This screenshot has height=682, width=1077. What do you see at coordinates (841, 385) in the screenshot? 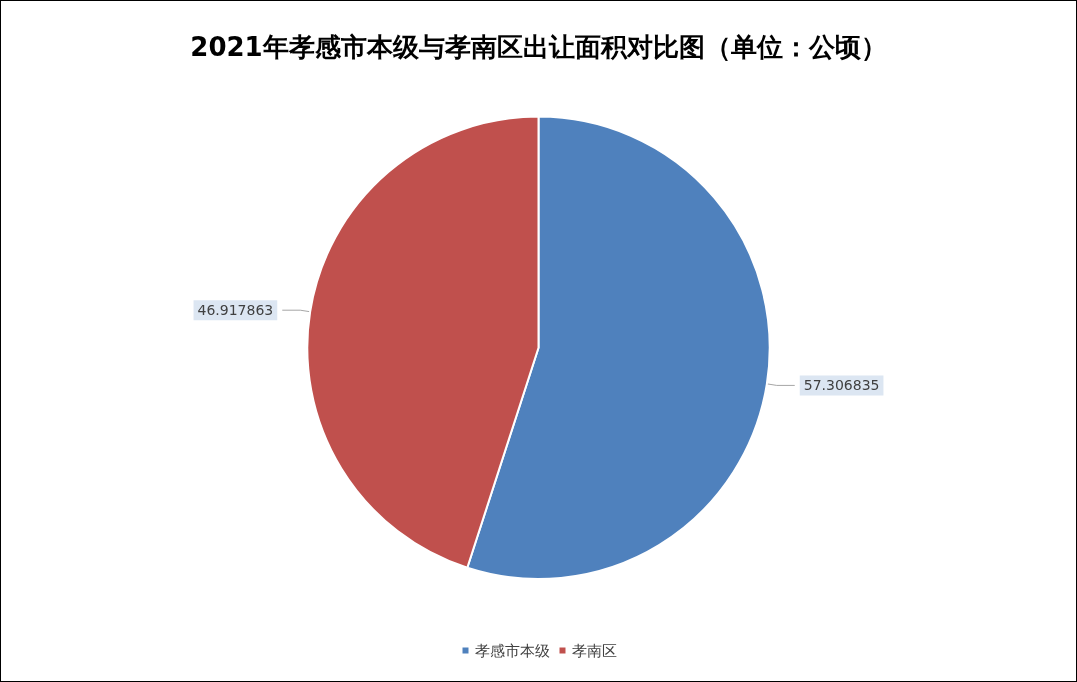
I see `data-label: 57.306835` at bounding box center [841, 385].